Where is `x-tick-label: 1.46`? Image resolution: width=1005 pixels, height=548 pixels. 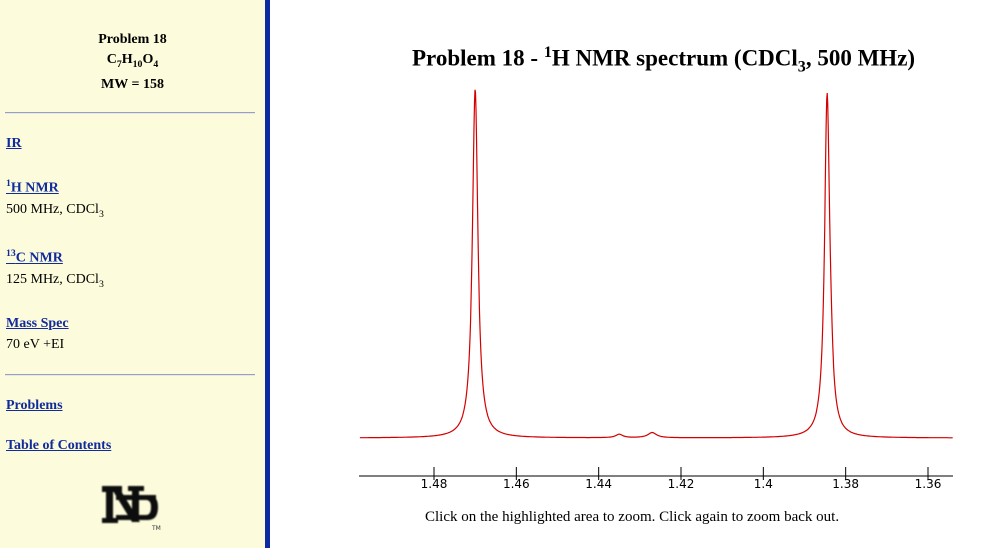
x-tick-label: 1.46 is located at coordinates (516, 484).